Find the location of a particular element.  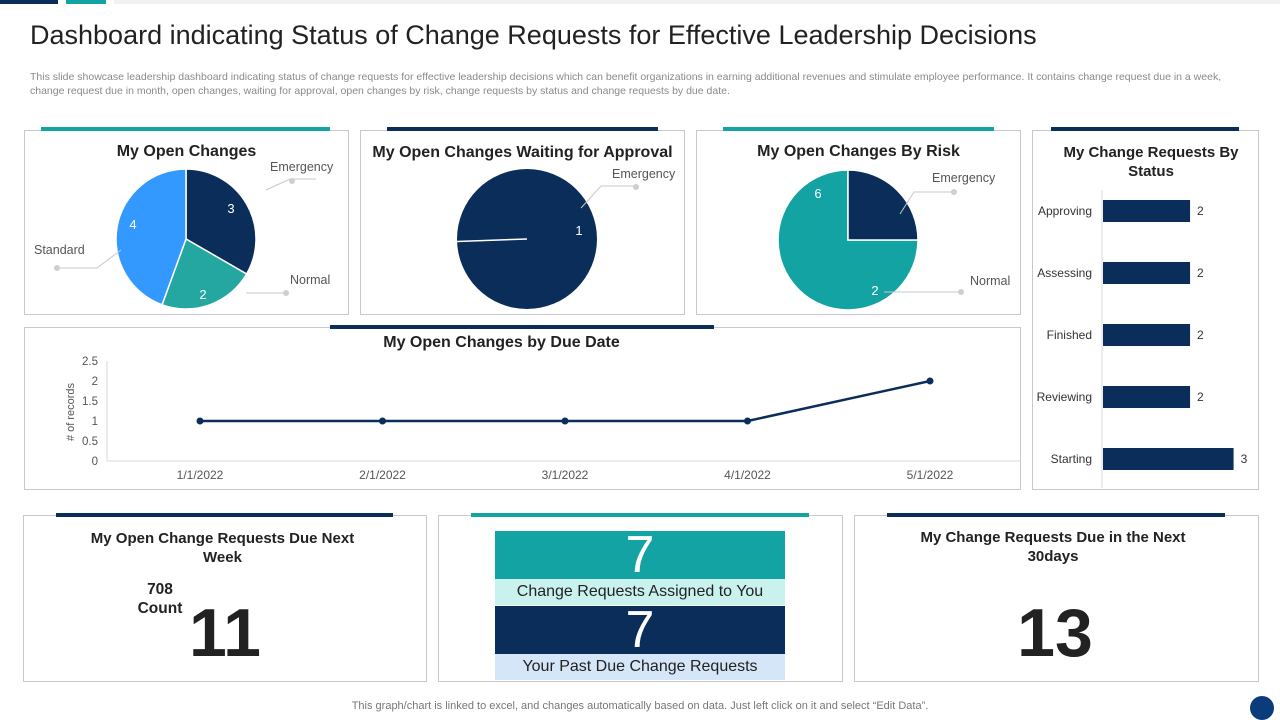

count-value: 708 is located at coordinates (160, 589).